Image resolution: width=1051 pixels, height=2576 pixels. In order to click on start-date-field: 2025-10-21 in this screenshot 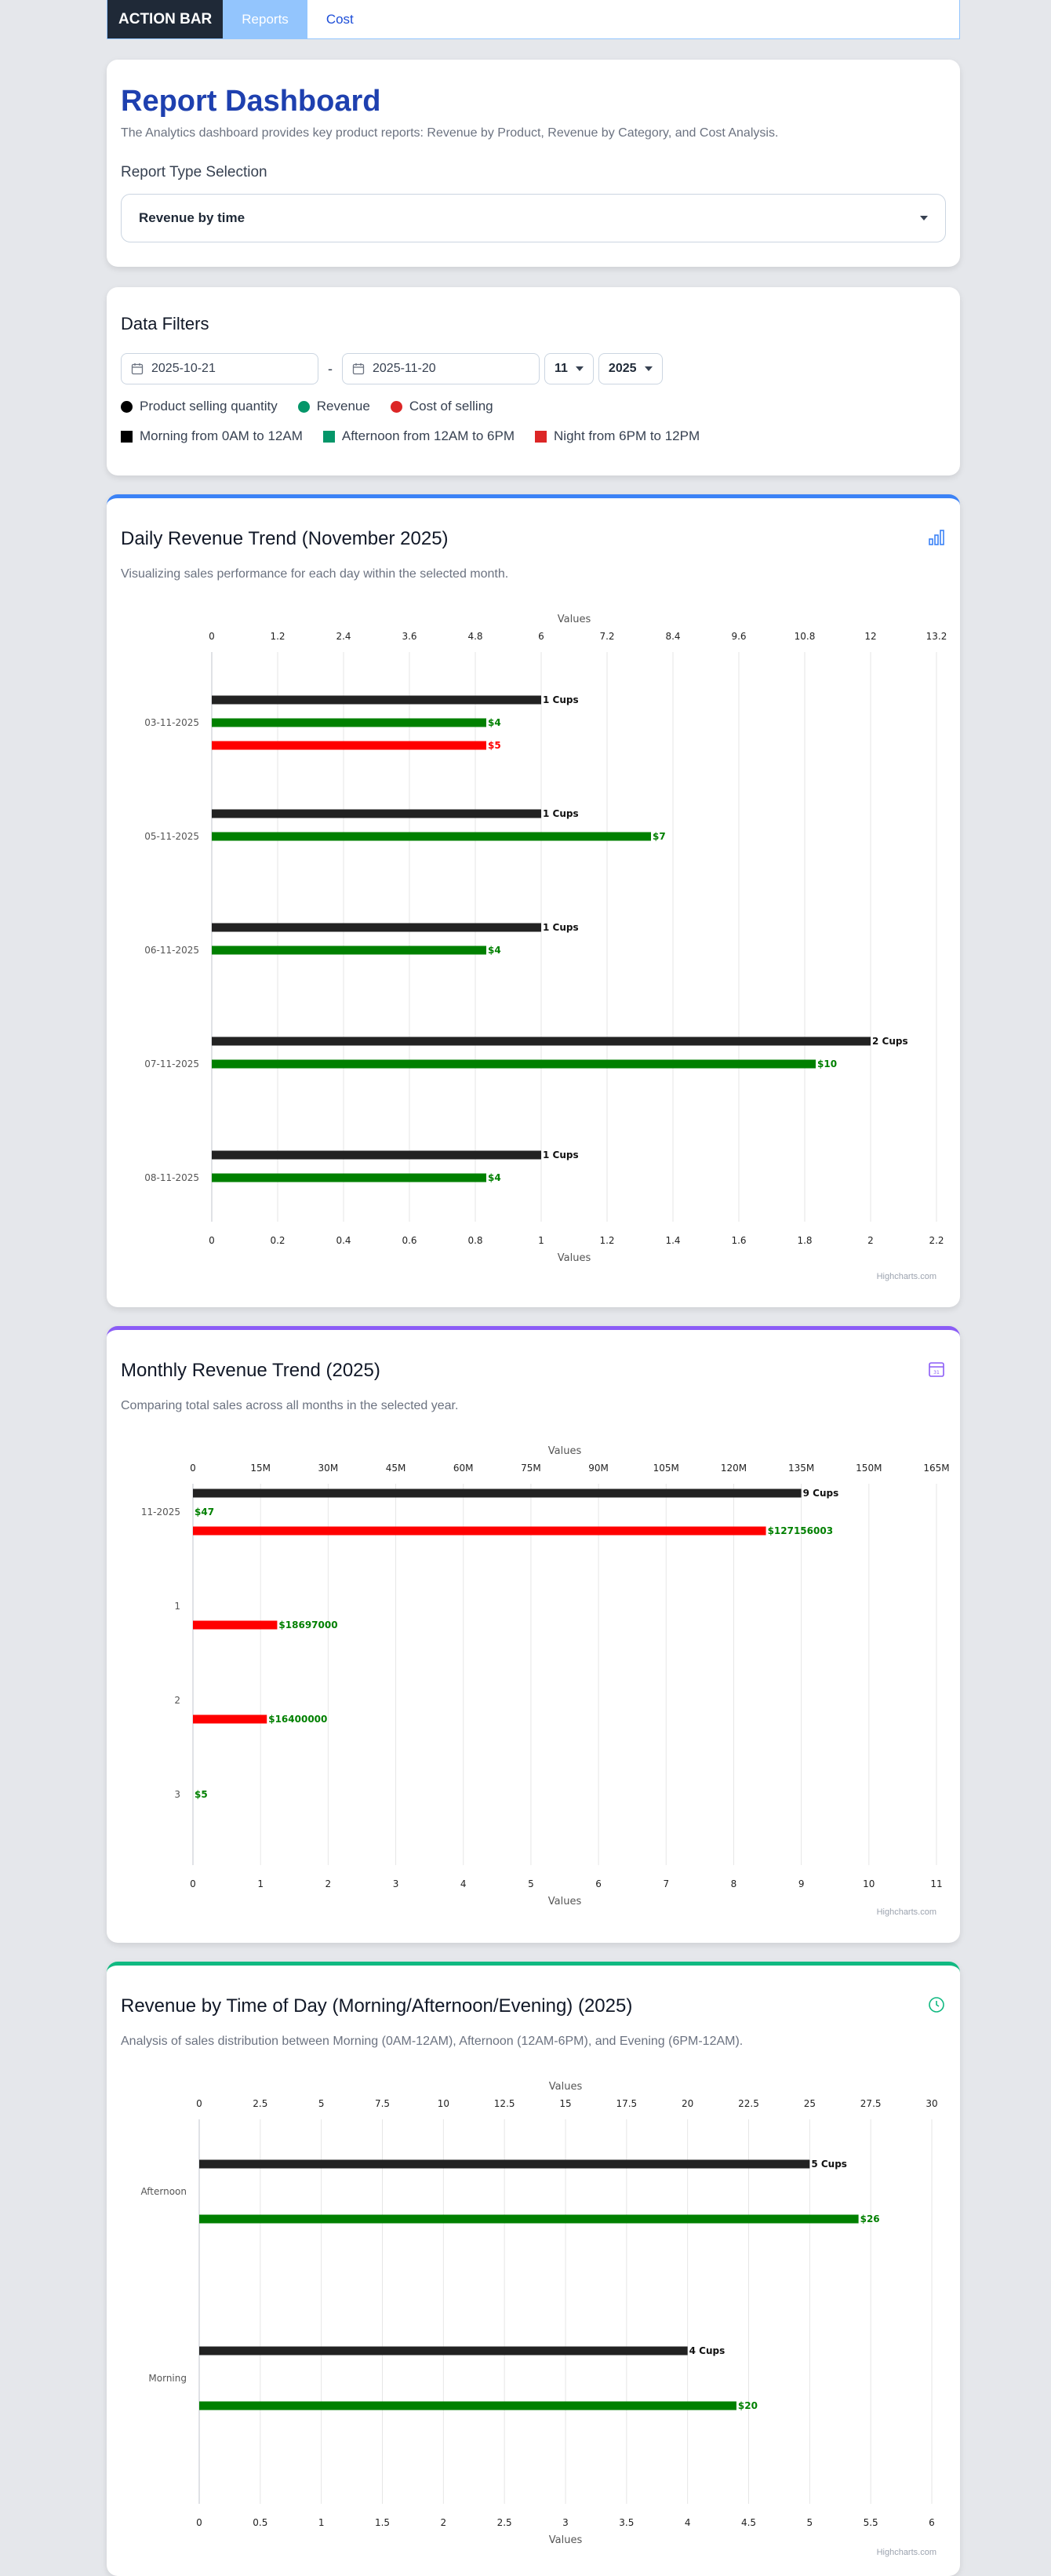, I will do `click(219, 368)`.